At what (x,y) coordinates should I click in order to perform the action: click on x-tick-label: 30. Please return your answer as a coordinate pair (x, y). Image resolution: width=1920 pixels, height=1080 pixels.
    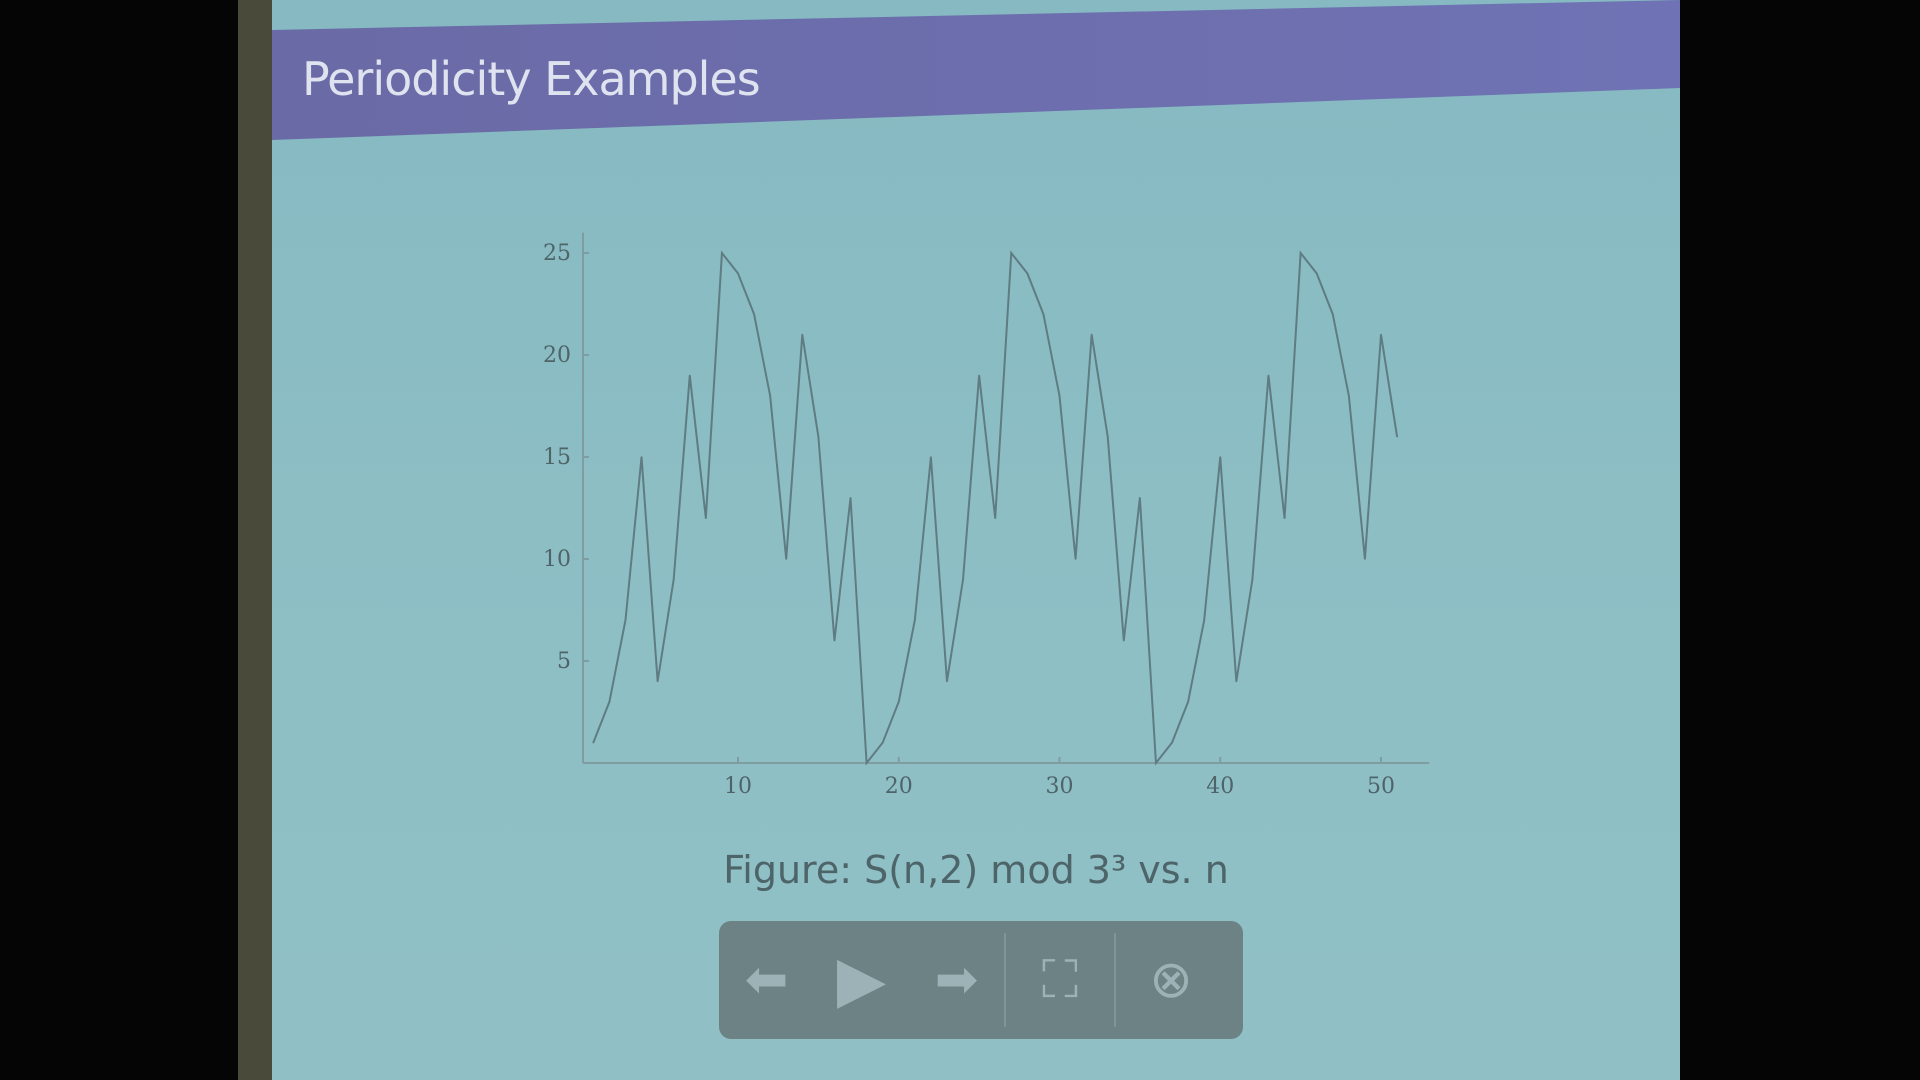
    Looking at the image, I should click on (1060, 786).